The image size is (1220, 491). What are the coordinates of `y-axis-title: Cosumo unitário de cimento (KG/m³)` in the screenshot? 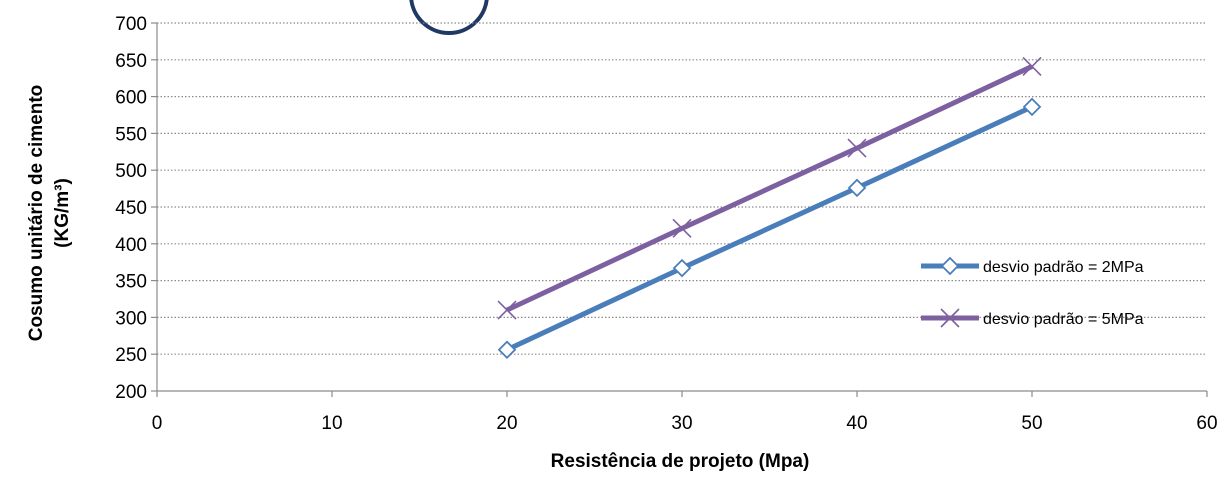 It's located at (49, 213).